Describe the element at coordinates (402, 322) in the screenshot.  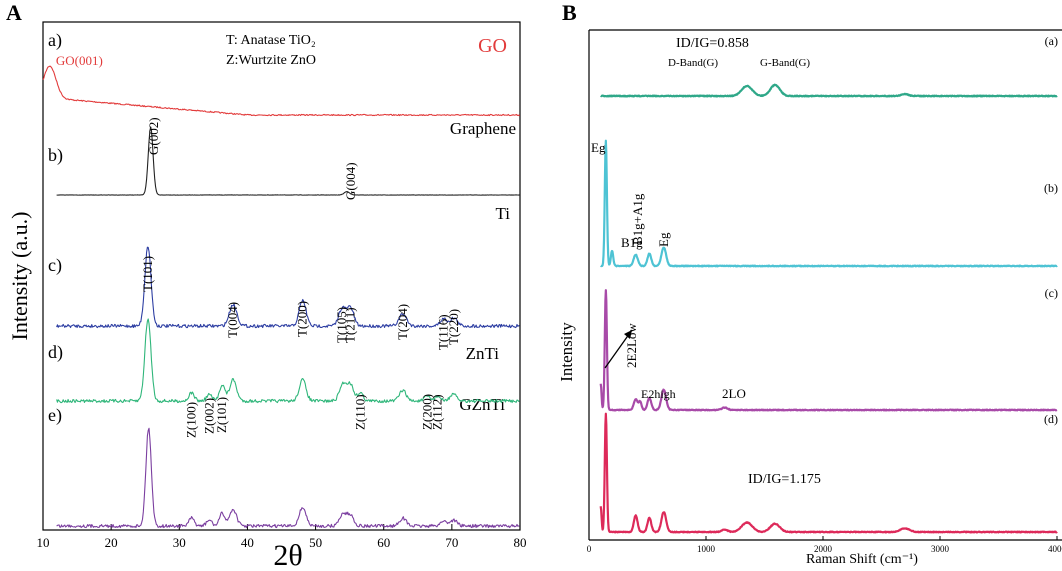
I see `a-annot-2-5: T(204)` at that location.